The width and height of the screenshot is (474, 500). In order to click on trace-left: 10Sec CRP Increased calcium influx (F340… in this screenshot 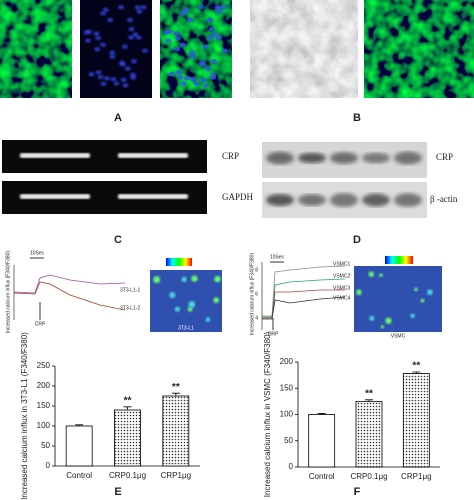, I will do `click(113, 291)`.